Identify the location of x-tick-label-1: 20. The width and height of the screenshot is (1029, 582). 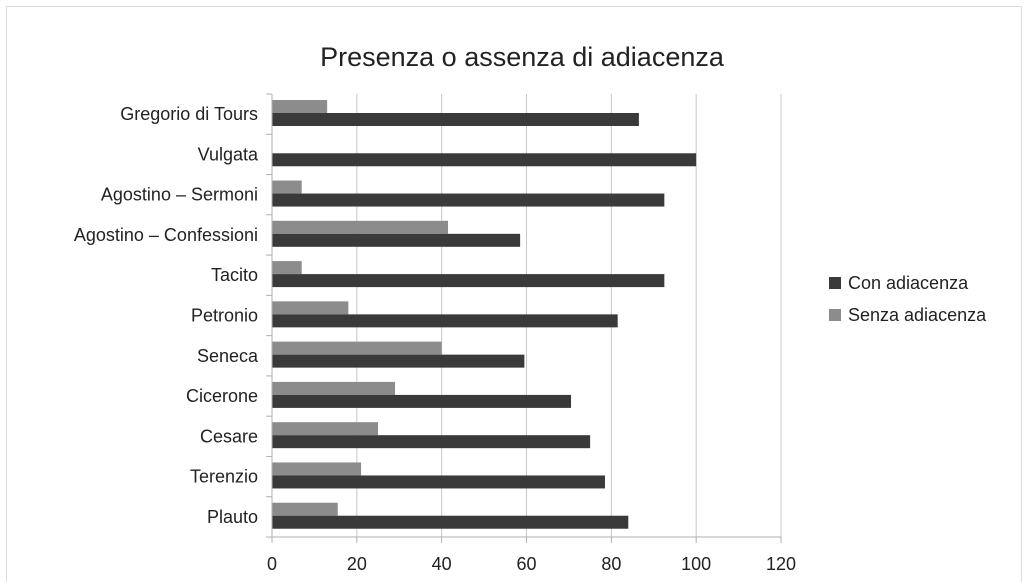
(357, 564).